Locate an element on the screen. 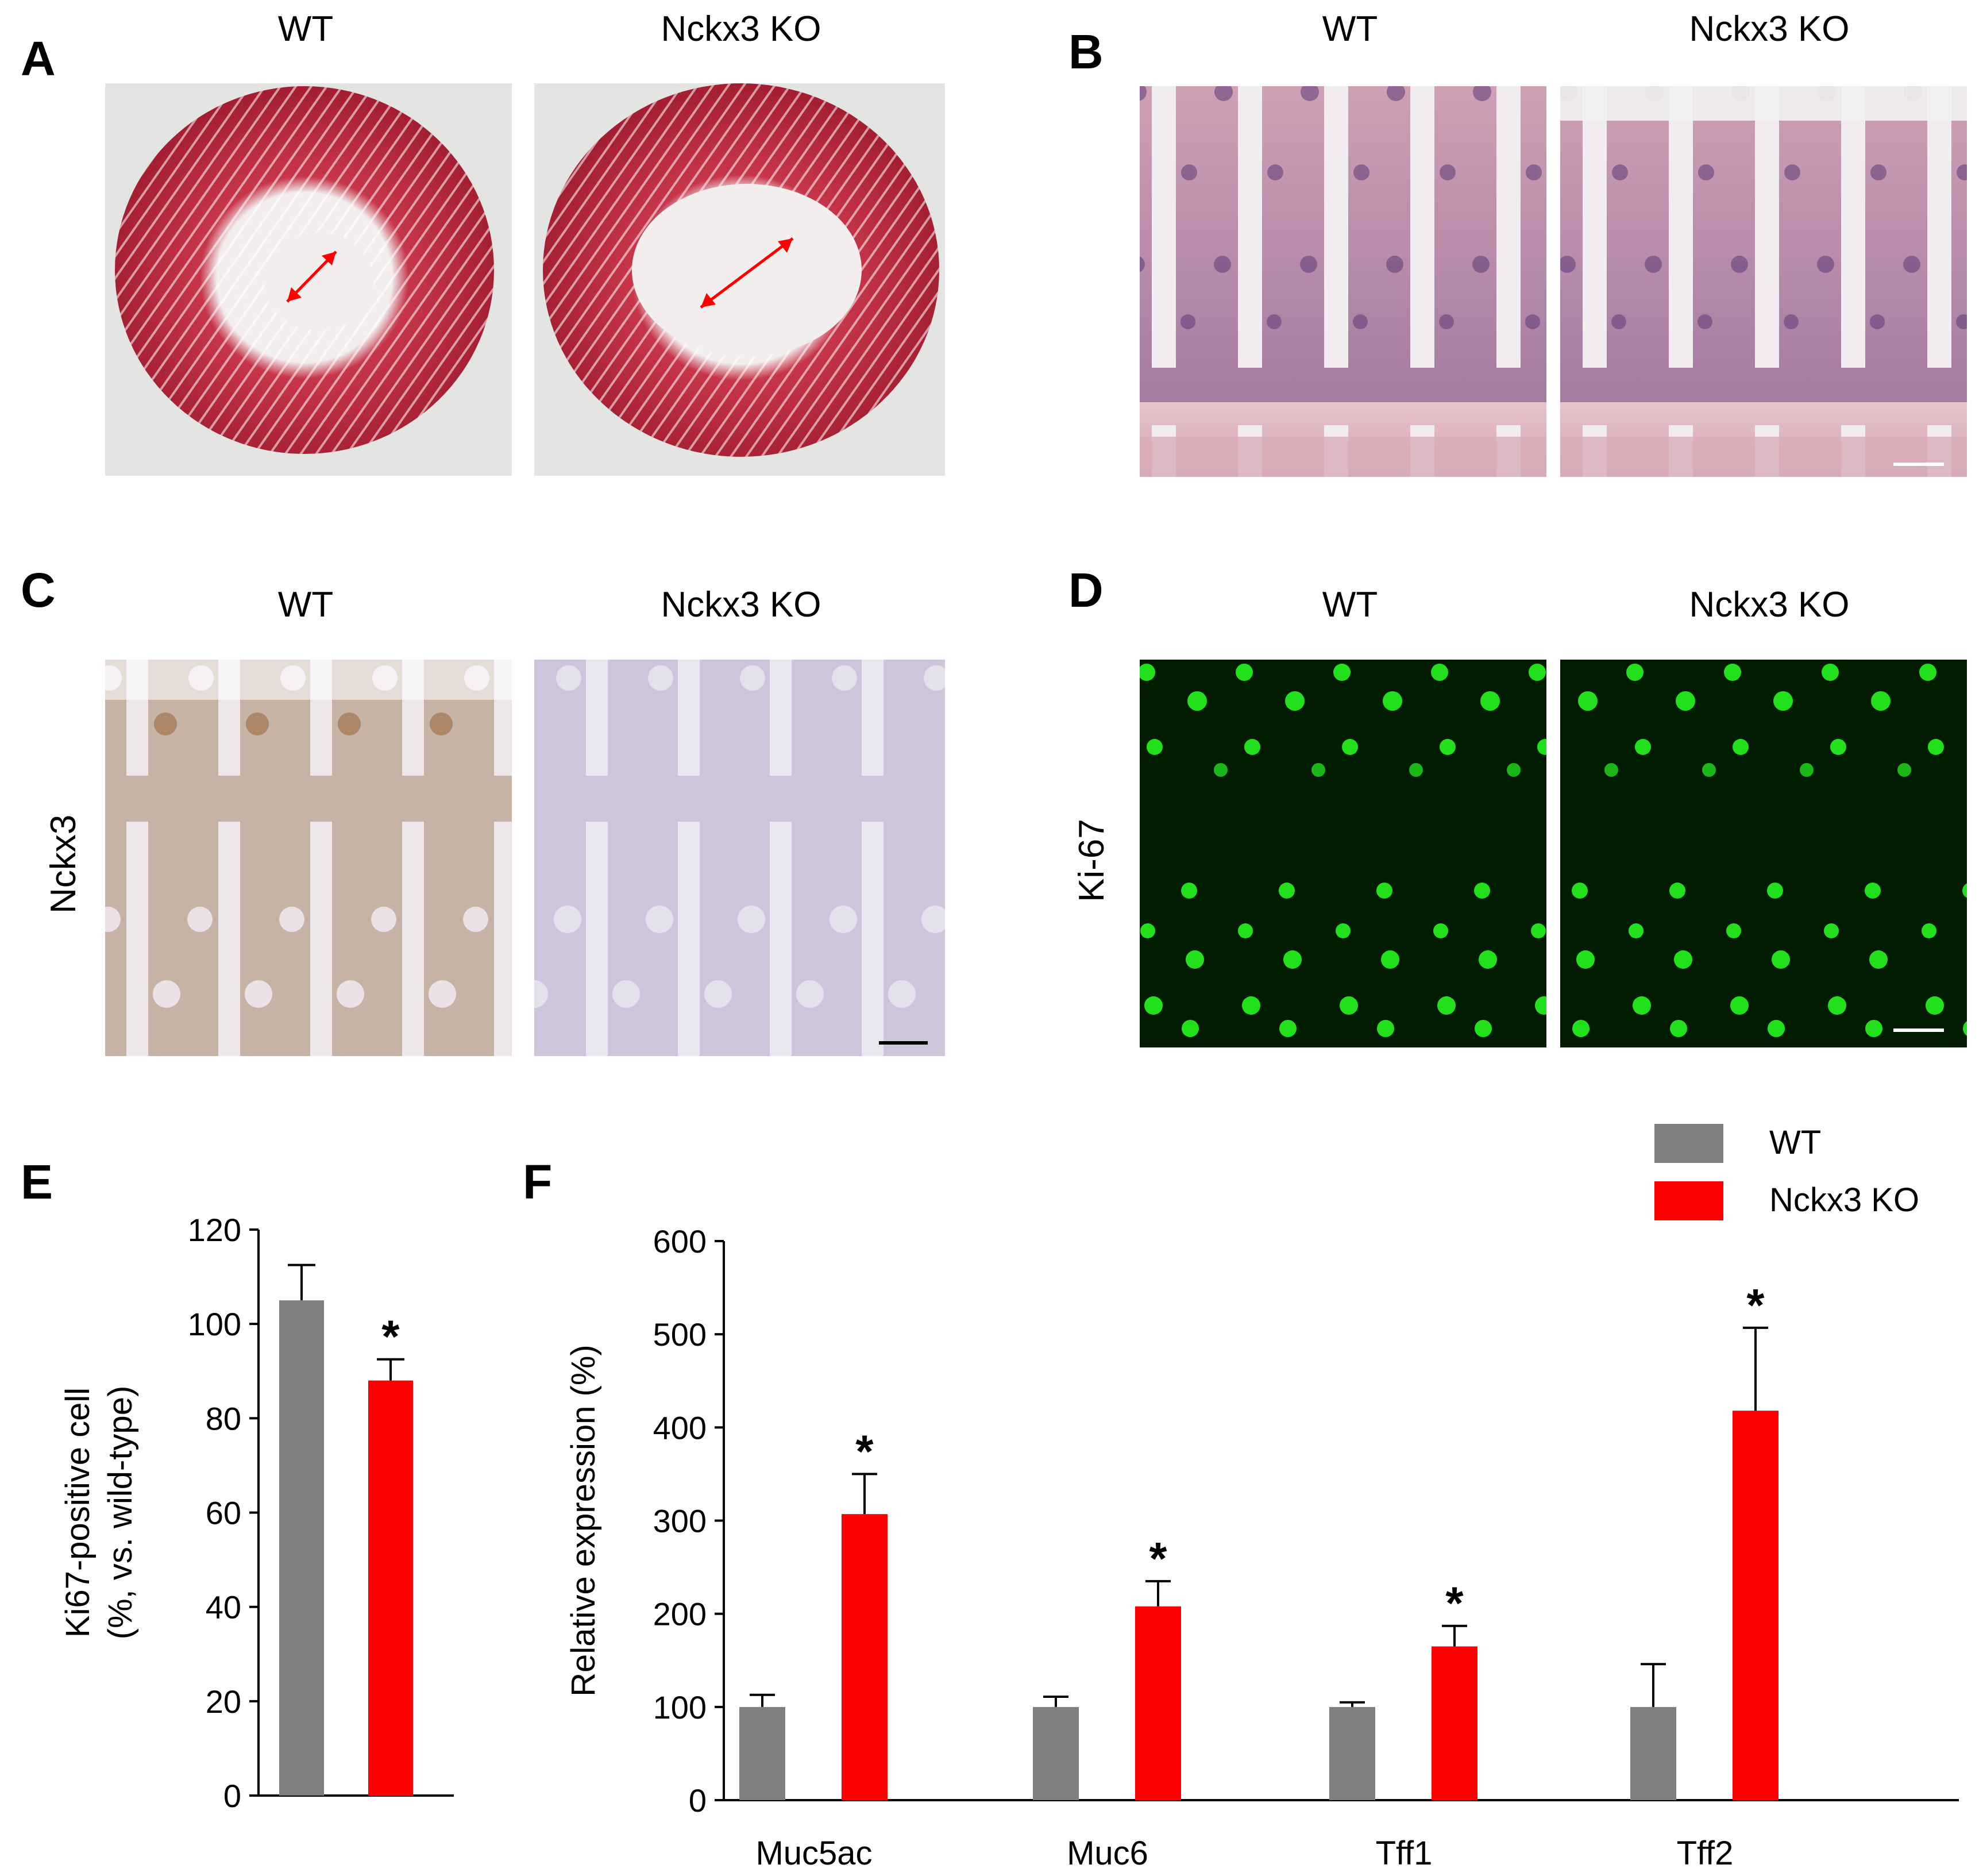 This screenshot has height=1876, width=1983. panel-a-ko-image is located at coordinates (739, 279).